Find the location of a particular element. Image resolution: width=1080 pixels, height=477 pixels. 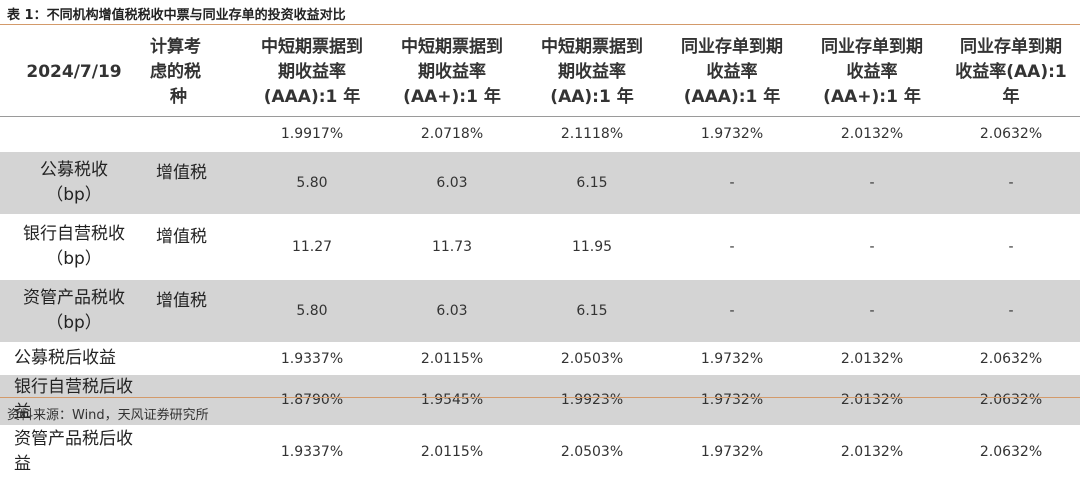

row-label: 公募税收 （bp） is located at coordinates (74, 183).